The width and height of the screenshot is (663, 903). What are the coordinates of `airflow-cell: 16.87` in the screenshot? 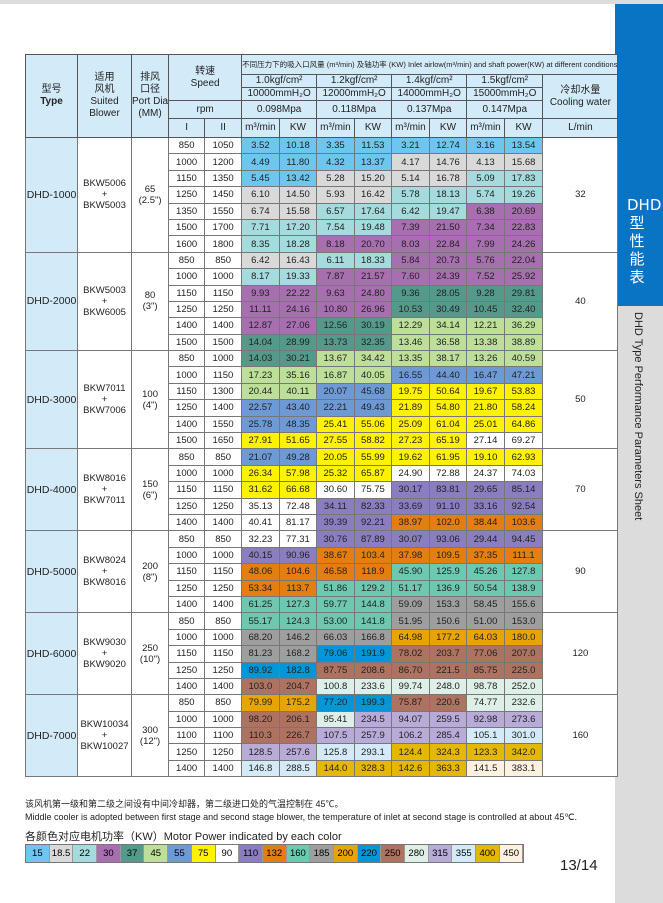 It's located at (335, 375).